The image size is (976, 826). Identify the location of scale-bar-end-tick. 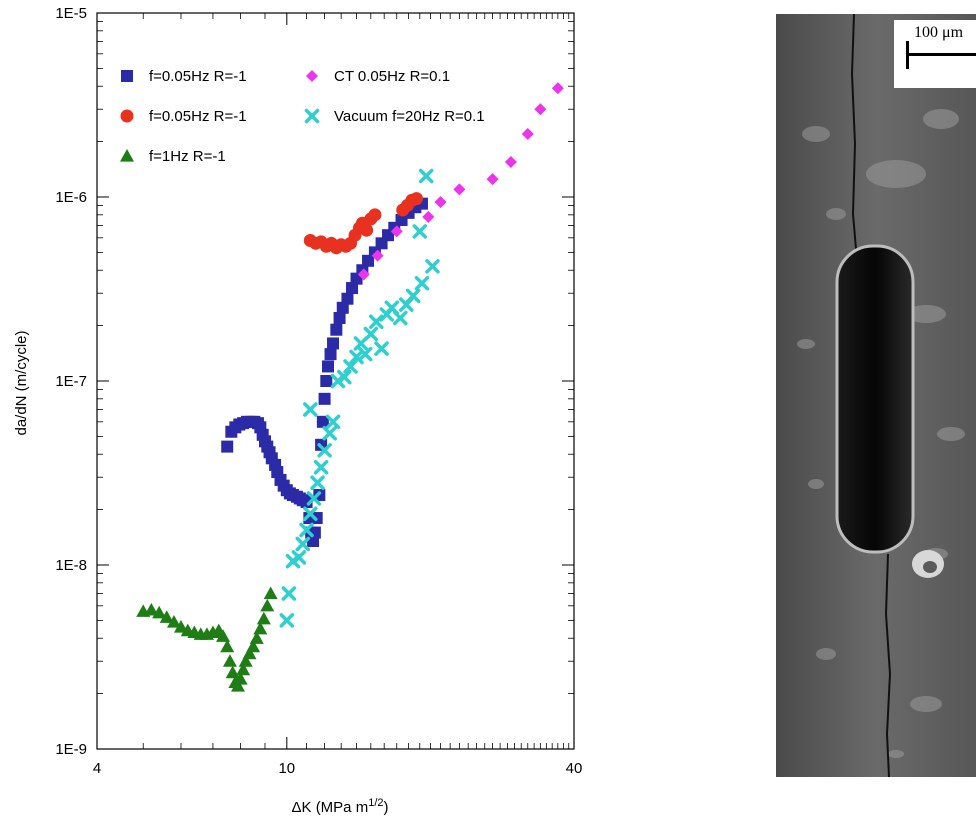
(907, 55).